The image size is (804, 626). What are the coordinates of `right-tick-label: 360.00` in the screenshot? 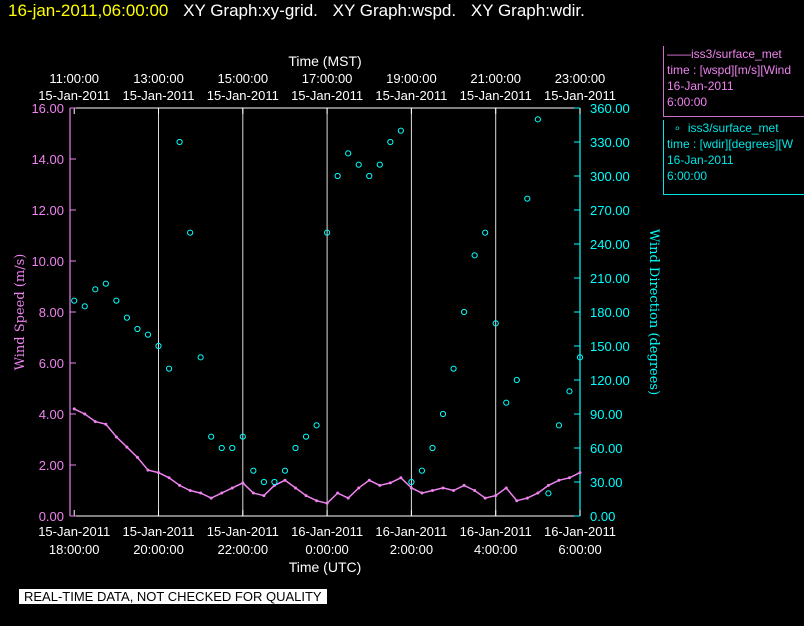 It's located at (610, 108).